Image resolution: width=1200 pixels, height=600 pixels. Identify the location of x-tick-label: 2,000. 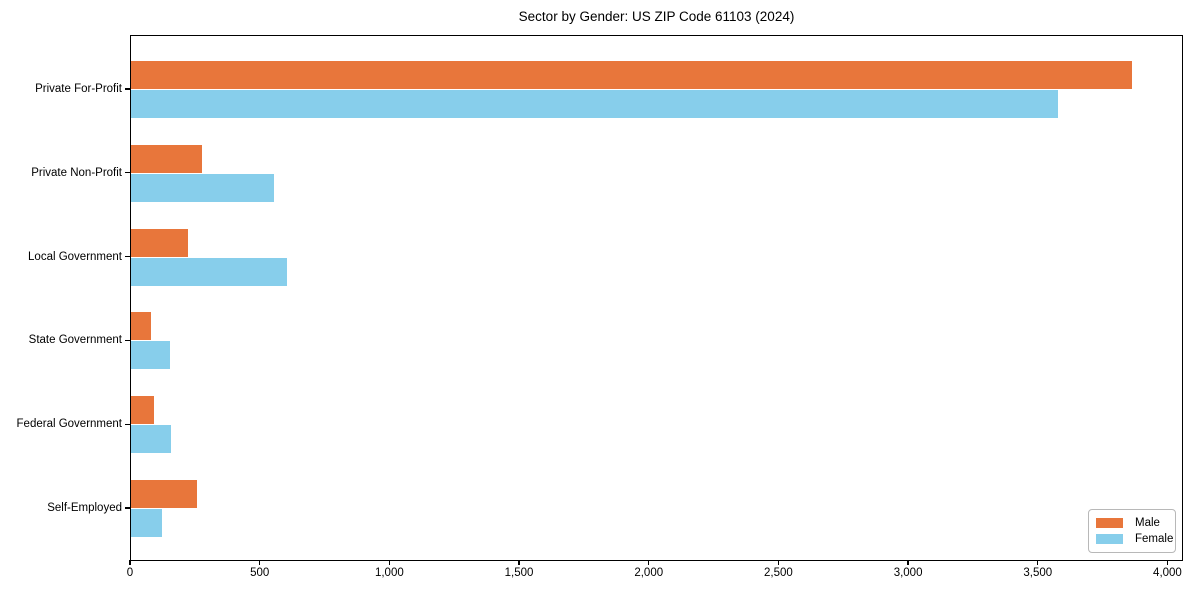
(649, 573).